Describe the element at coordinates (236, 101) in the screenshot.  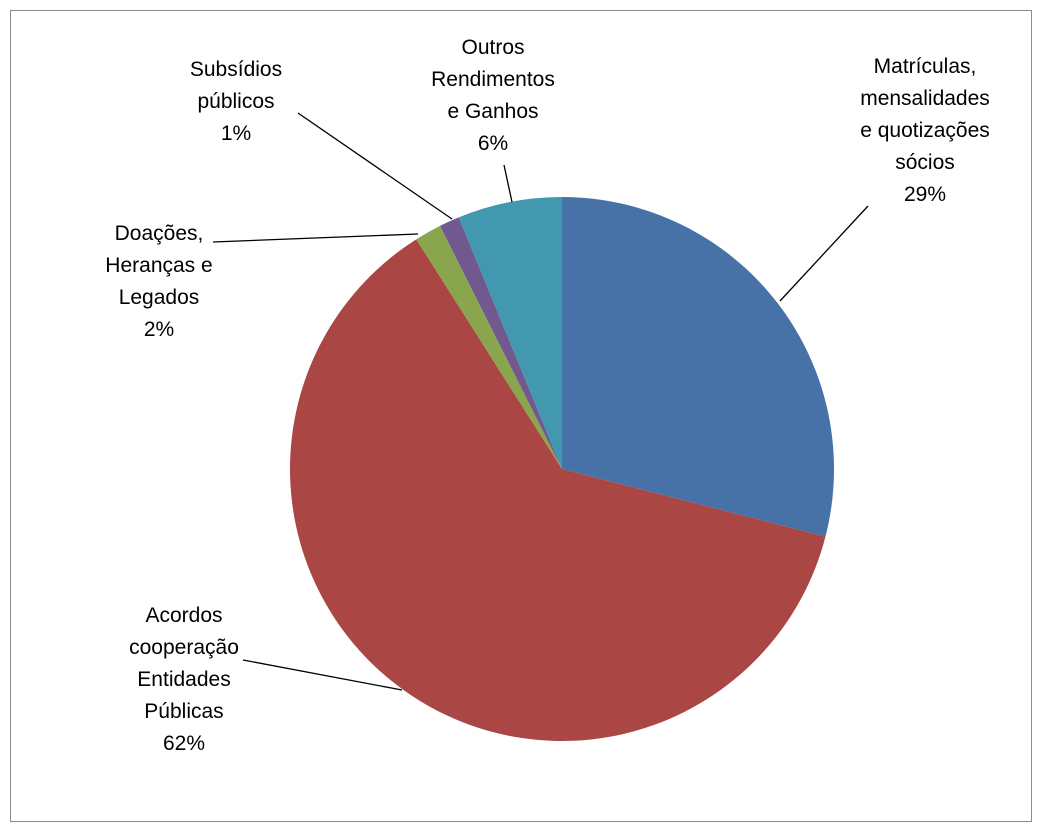
I see `data-label-4: Subsídios públicos 1%` at that location.